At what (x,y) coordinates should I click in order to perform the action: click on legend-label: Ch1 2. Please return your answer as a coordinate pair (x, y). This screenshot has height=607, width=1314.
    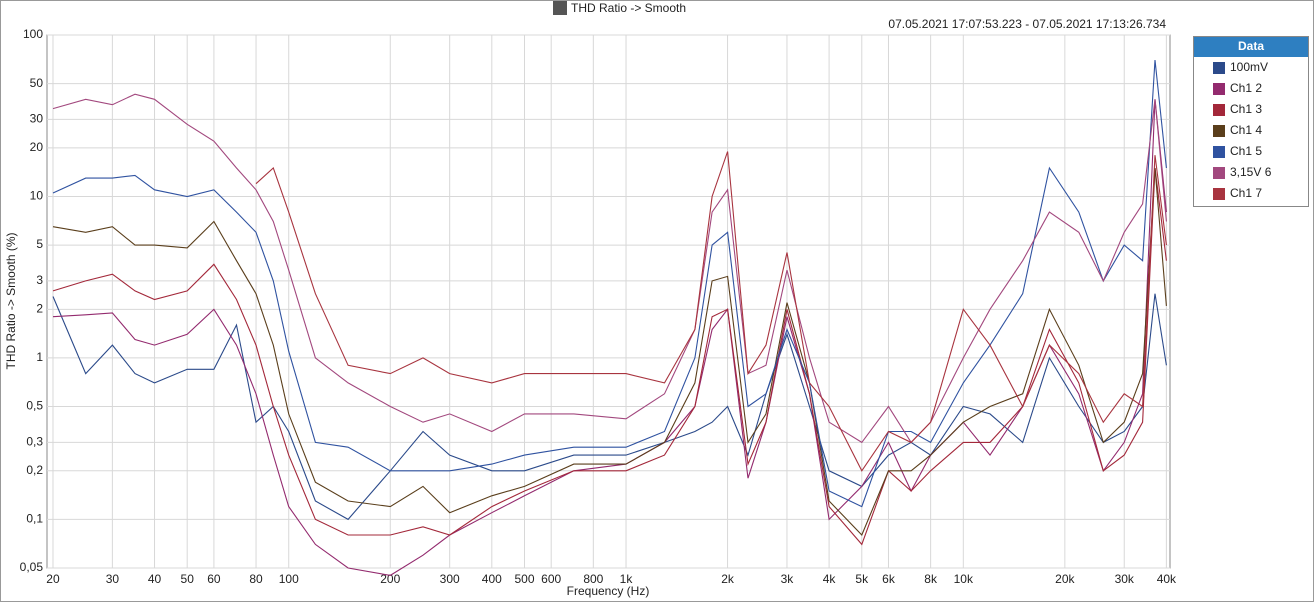
    Looking at the image, I should click on (1246, 88).